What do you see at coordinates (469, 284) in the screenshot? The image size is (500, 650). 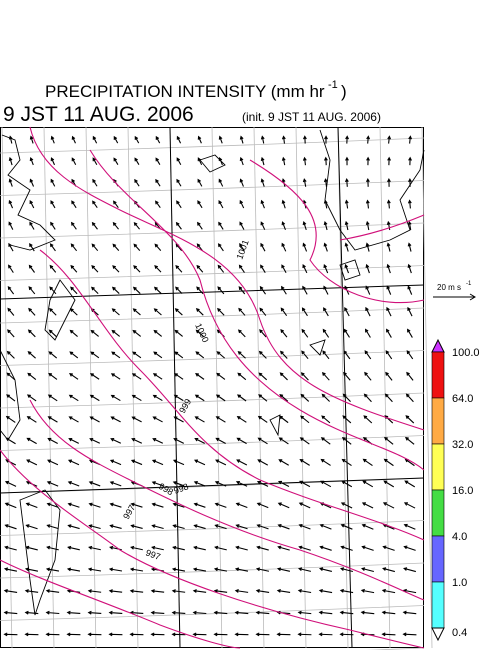 I see `wind-scale-exponent: -1` at bounding box center [469, 284].